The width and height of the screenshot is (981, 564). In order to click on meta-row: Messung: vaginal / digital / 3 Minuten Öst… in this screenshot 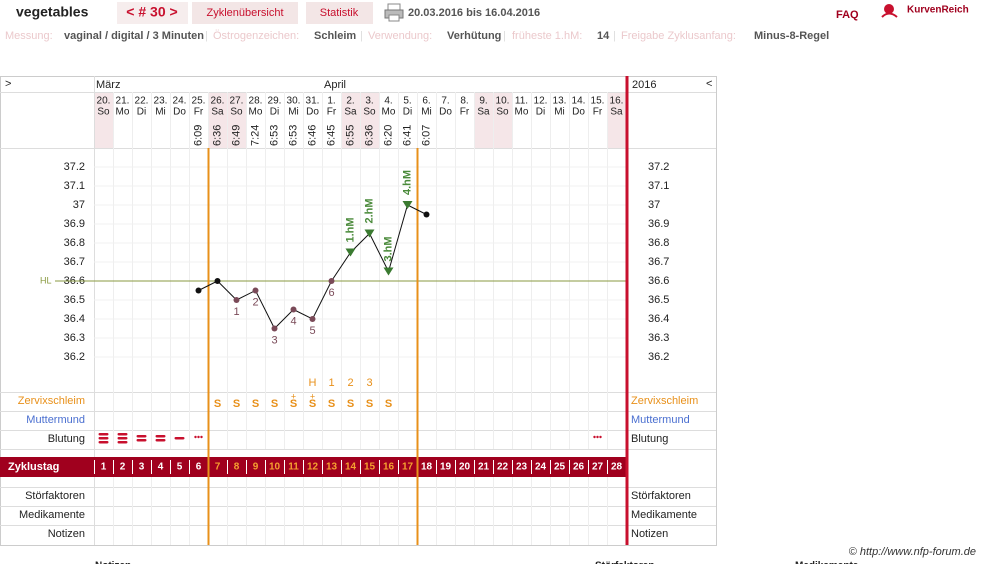, I will do `click(417, 36)`.